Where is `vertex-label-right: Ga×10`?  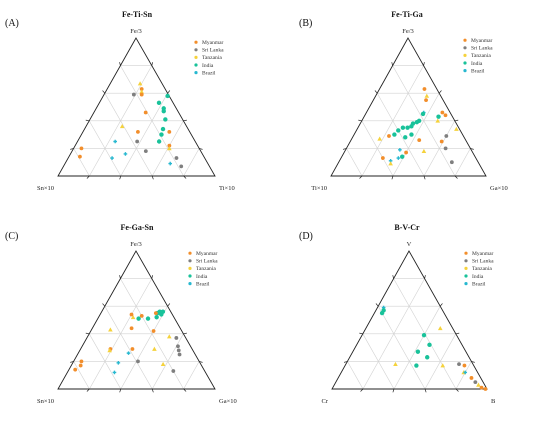
vertex-label-right: Ga×10 is located at coordinates (228, 401).